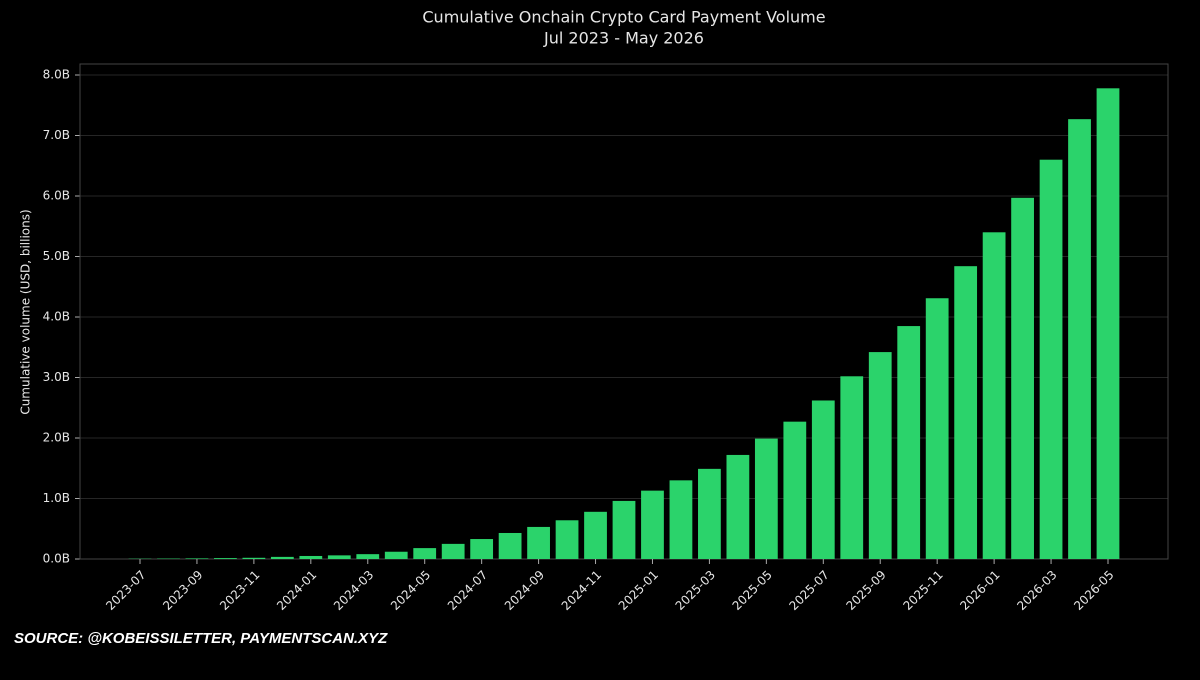 This screenshot has height=680, width=1200. I want to click on y-tick-label: 0.0B, so click(56, 559).